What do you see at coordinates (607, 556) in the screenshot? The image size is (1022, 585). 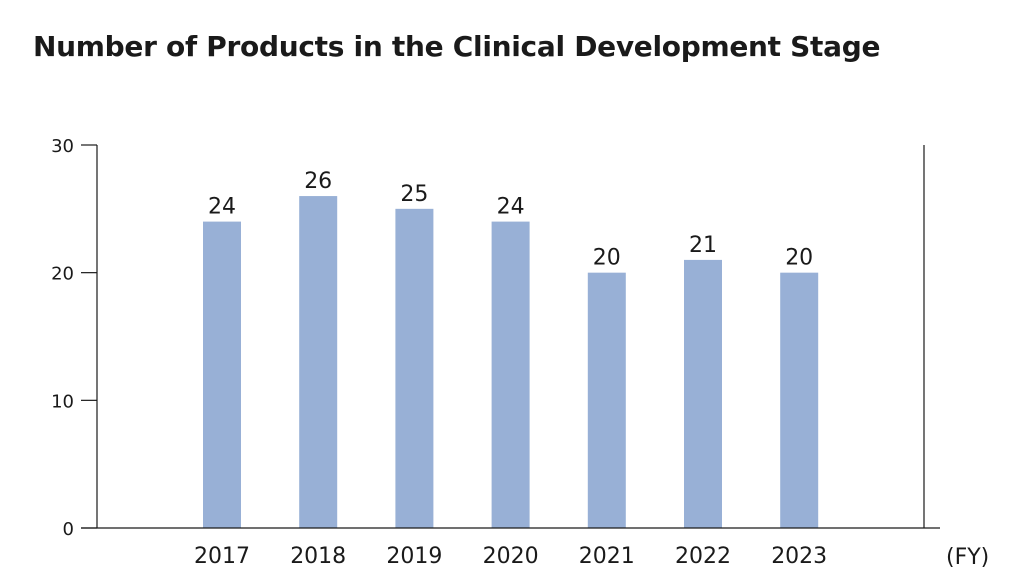 I see `x-tick-label: 2021` at bounding box center [607, 556].